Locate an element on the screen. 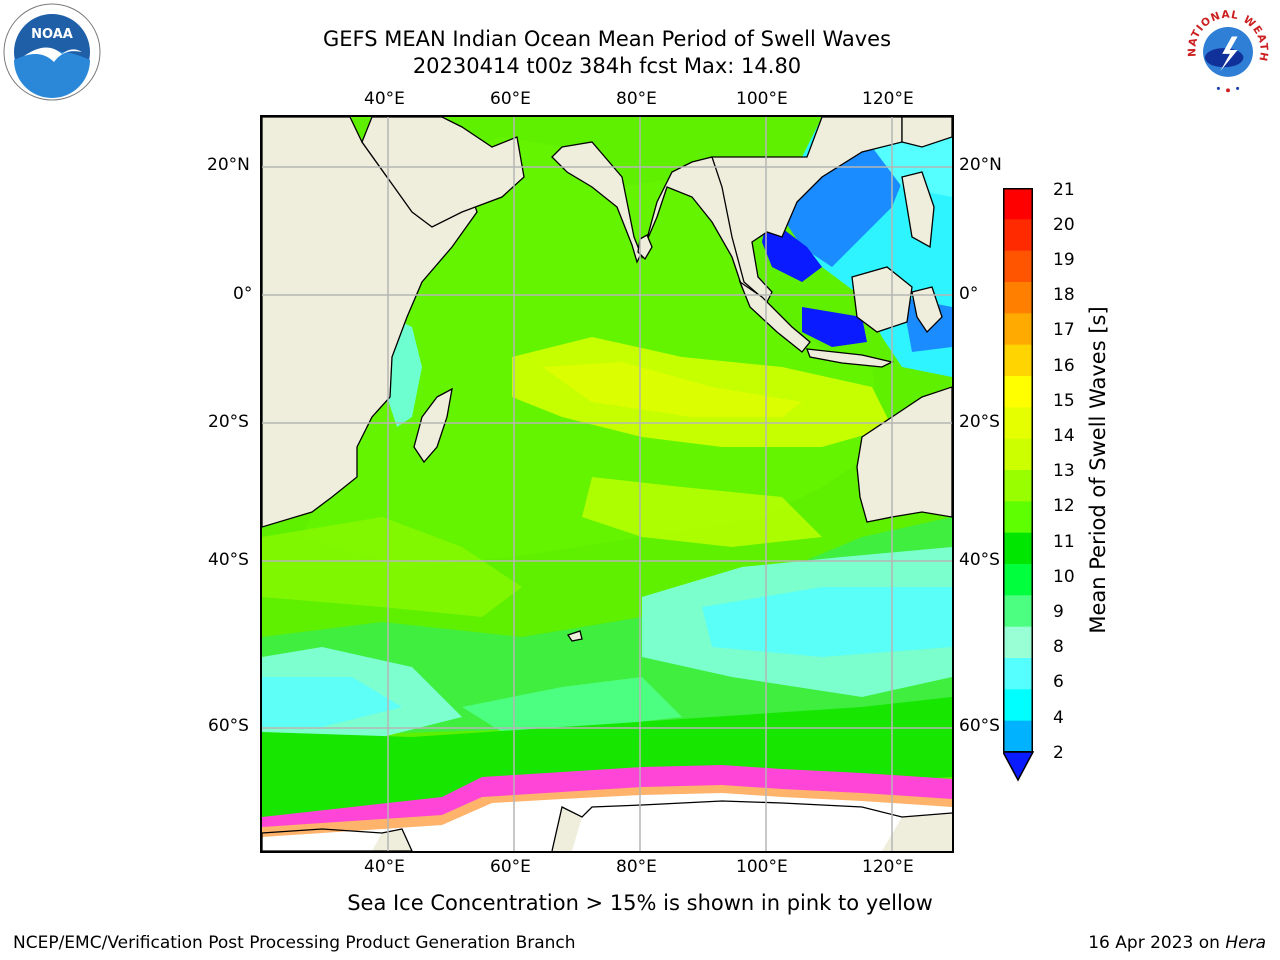 This screenshot has height=960, width=1280. colorbar-label-12: 12 is located at coordinates (1064, 506).